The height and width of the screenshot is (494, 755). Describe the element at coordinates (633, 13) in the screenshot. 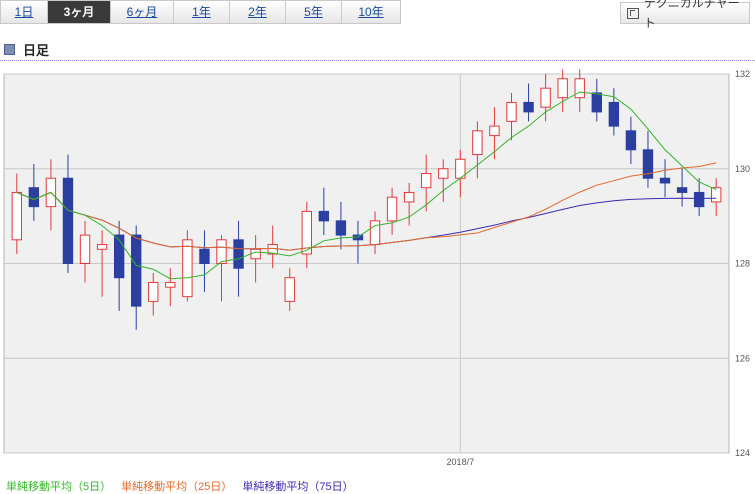

I see `window-icon` at that location.